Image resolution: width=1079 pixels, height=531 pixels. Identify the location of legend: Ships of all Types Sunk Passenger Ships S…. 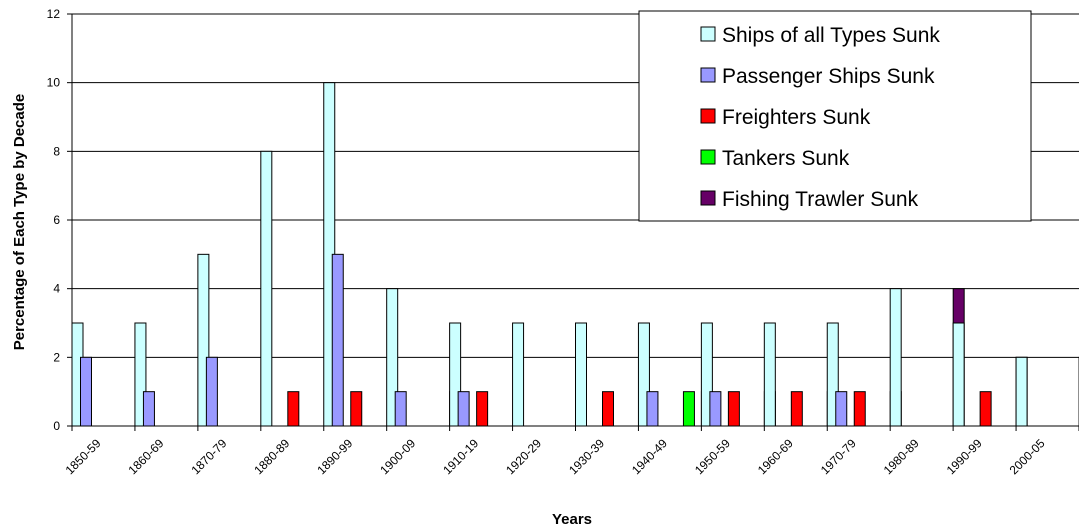
(835, 116).